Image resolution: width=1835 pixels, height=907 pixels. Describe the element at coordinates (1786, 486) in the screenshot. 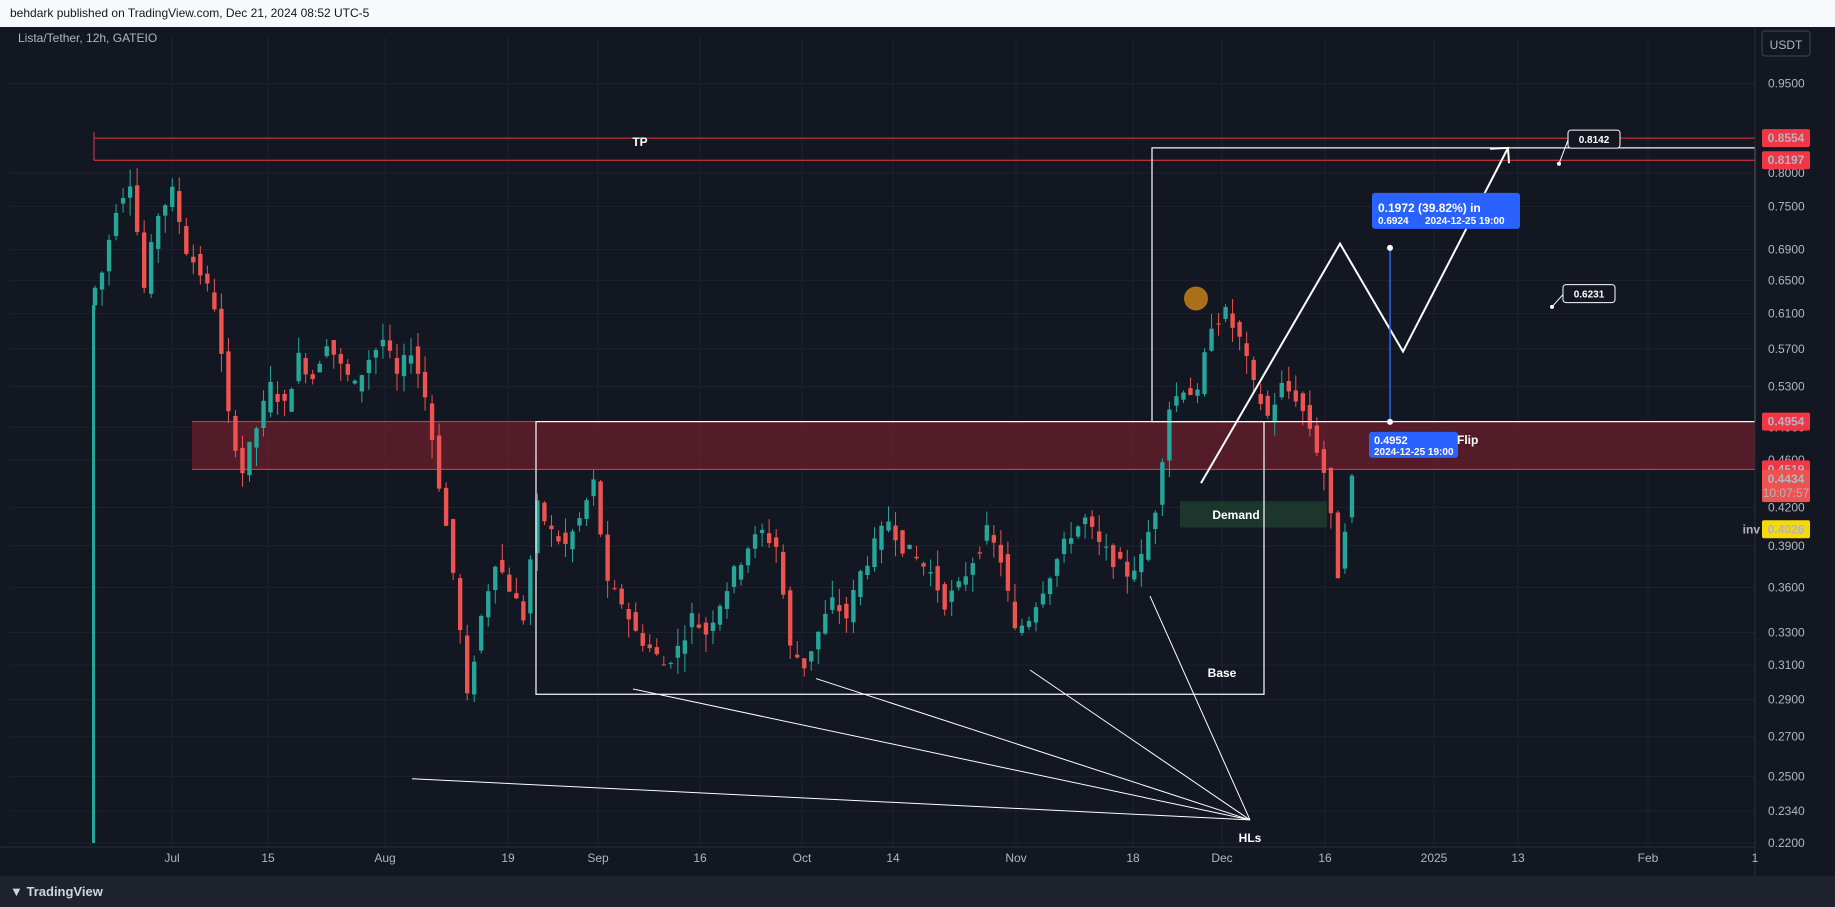

I see `current-price-label-bg` at that location.